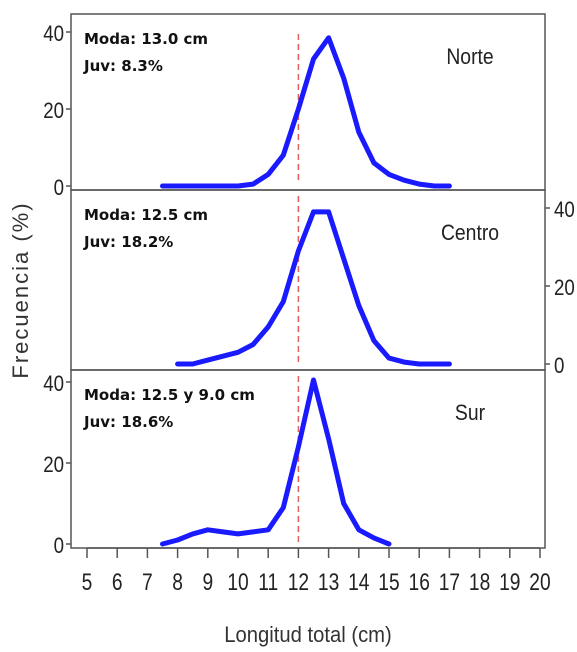 This screenshot has width=577, height=652. What do you see at coordinates (328, 582) in the screenshot?
I see `x-tick-label: 13` at bounding box center [328, 582].